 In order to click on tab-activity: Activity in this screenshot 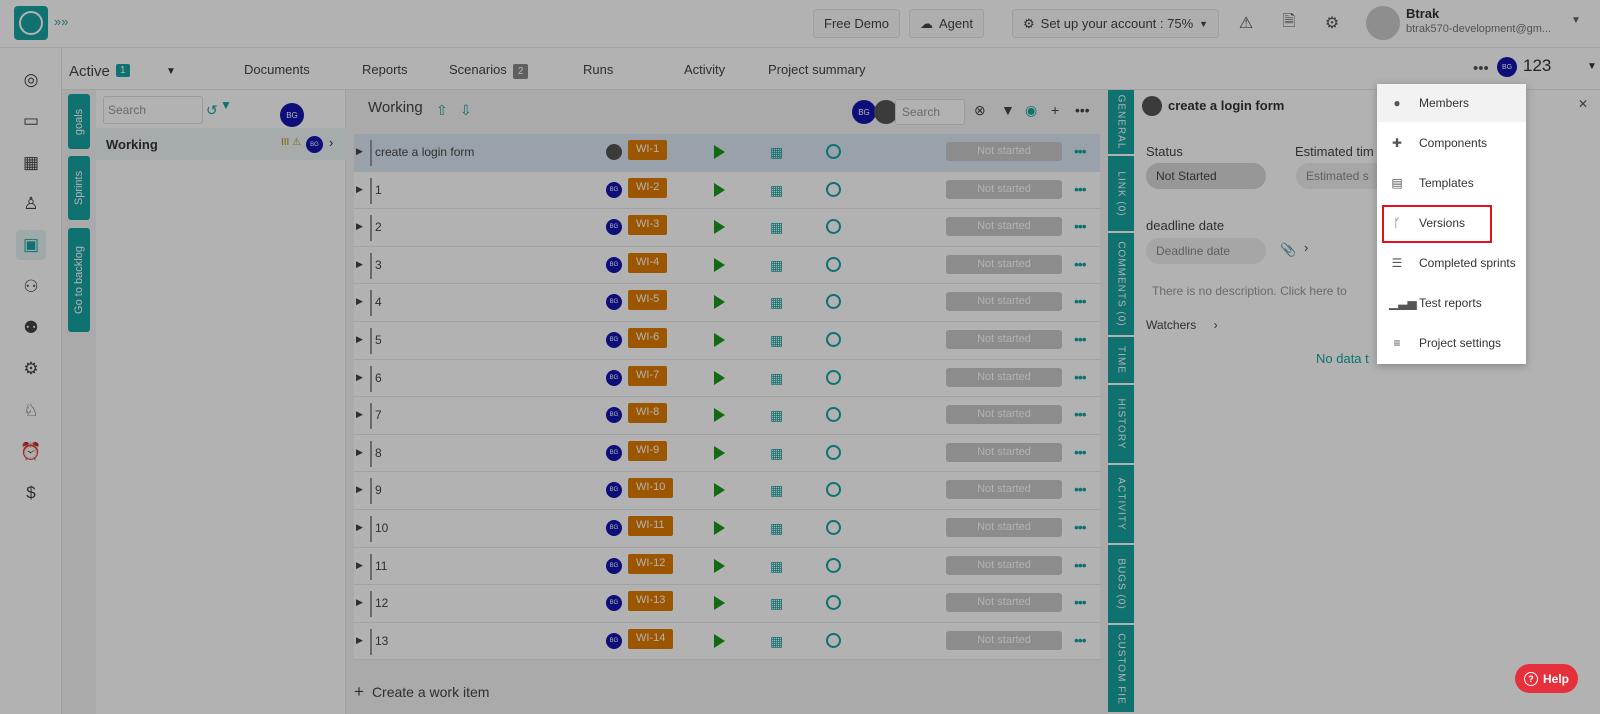, I will do `click(705, 69)`.